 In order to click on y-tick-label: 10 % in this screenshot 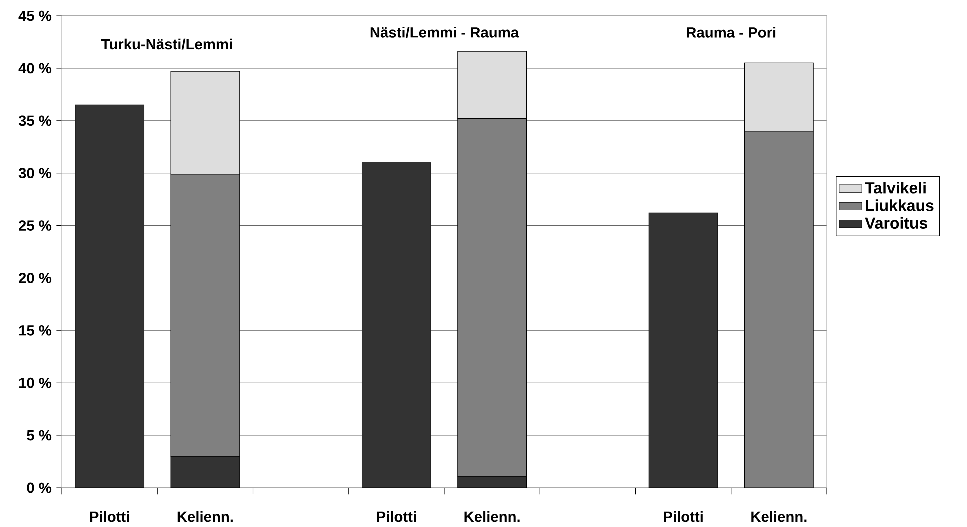, I will do `click(35, 383)`.